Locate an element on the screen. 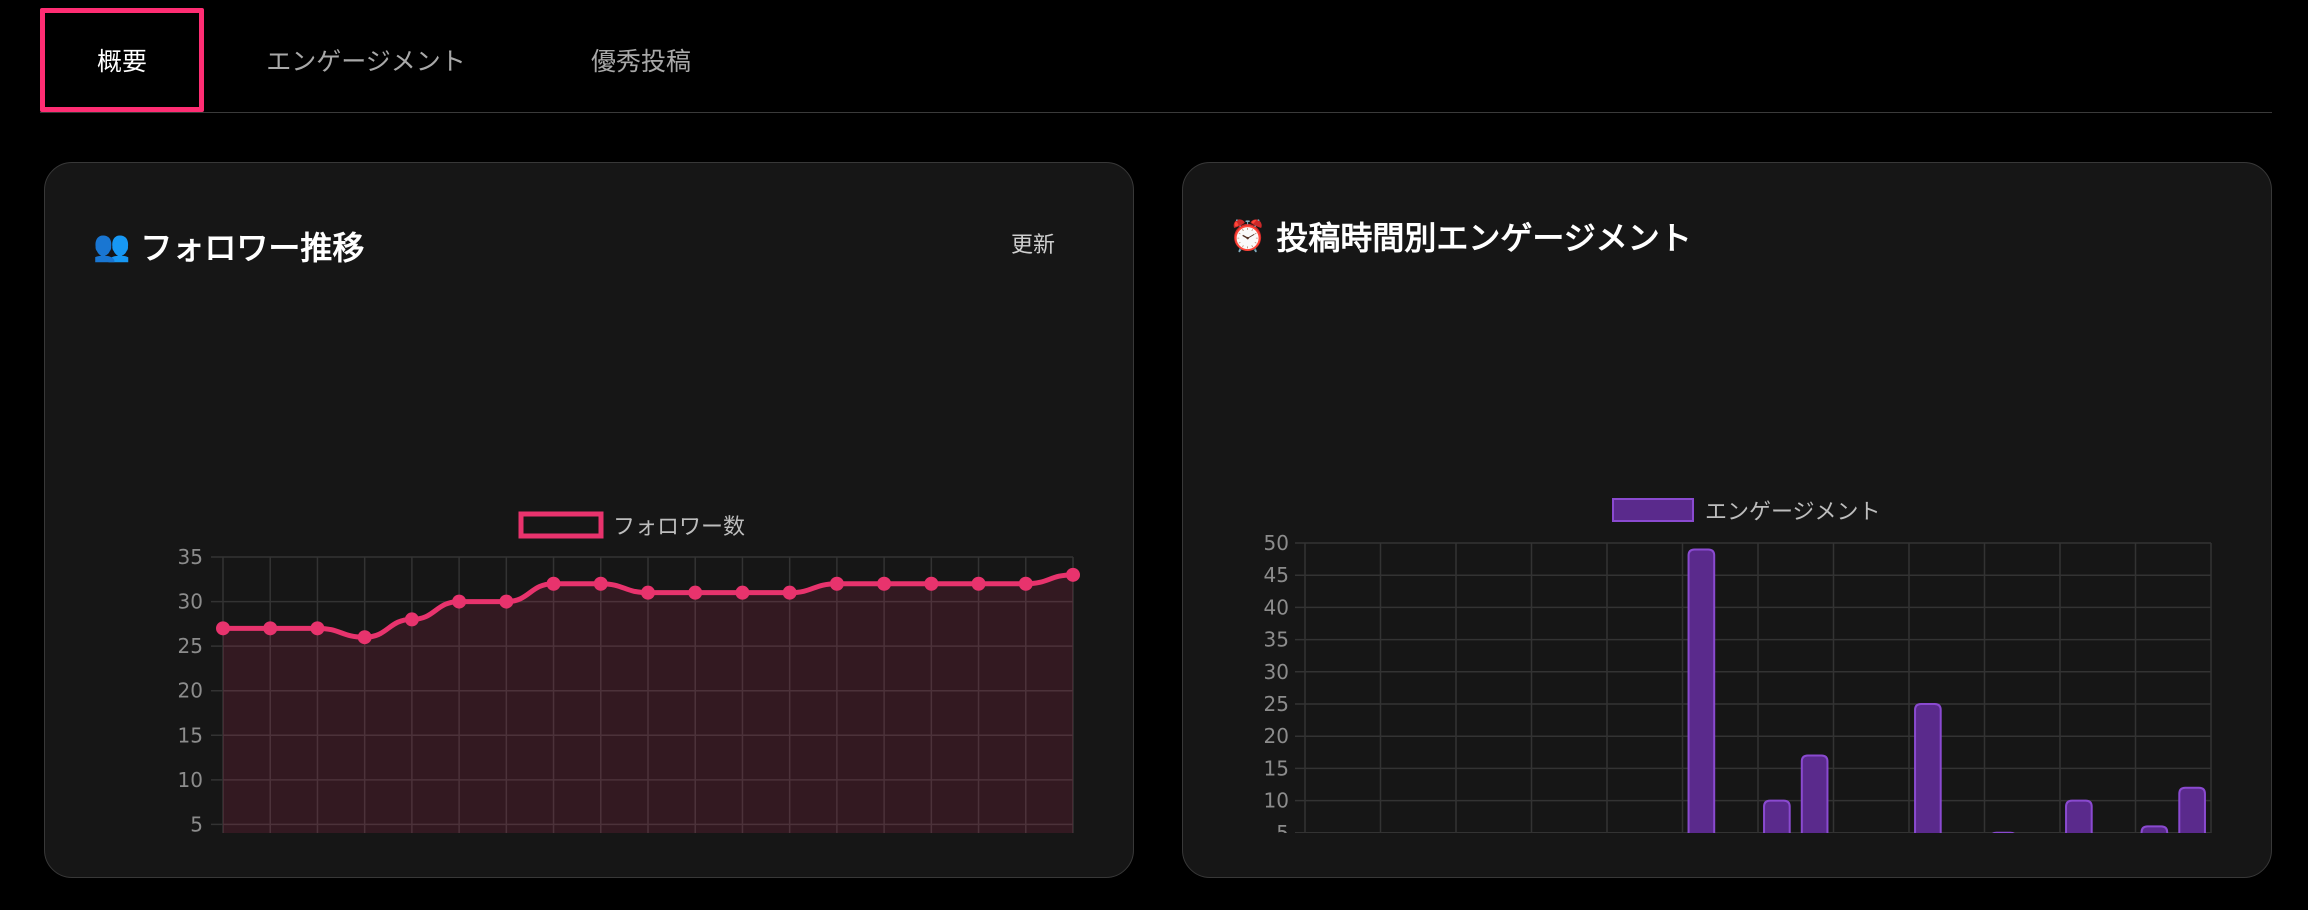 The image size is (2308, 910). engagement-card-title: ⏰ 投稿時間別エンゲージメント is located at coordinates (1460, 236).